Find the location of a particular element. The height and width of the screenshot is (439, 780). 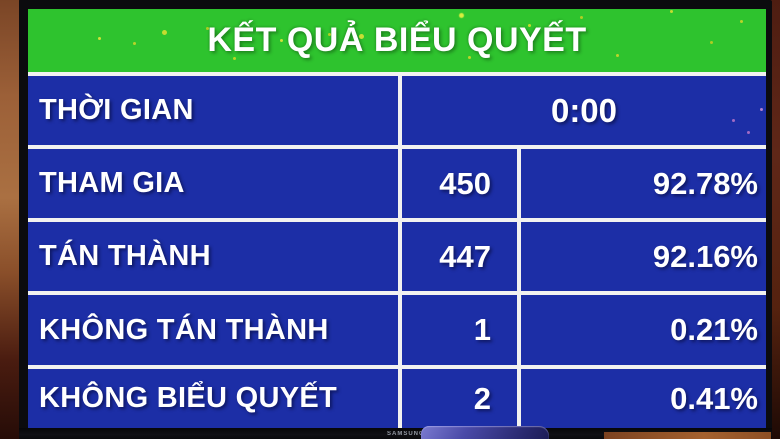

wall-bottom-right is located at coordinates (687, 435).